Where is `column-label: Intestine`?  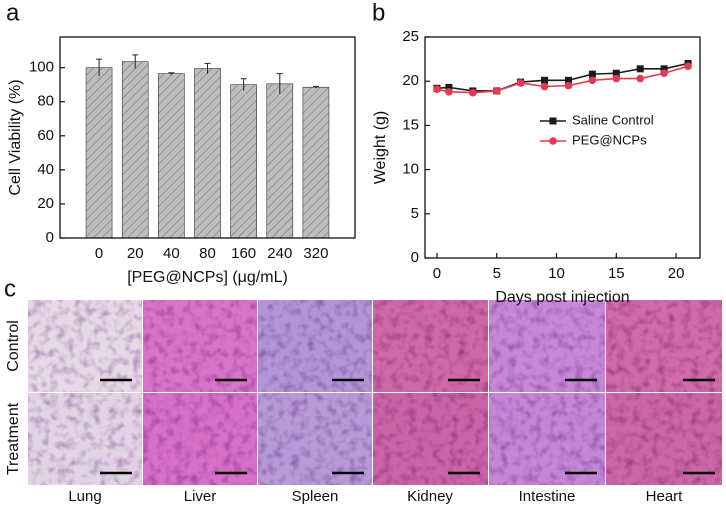 column-label: Intestine is located at coordinates (547, 496).